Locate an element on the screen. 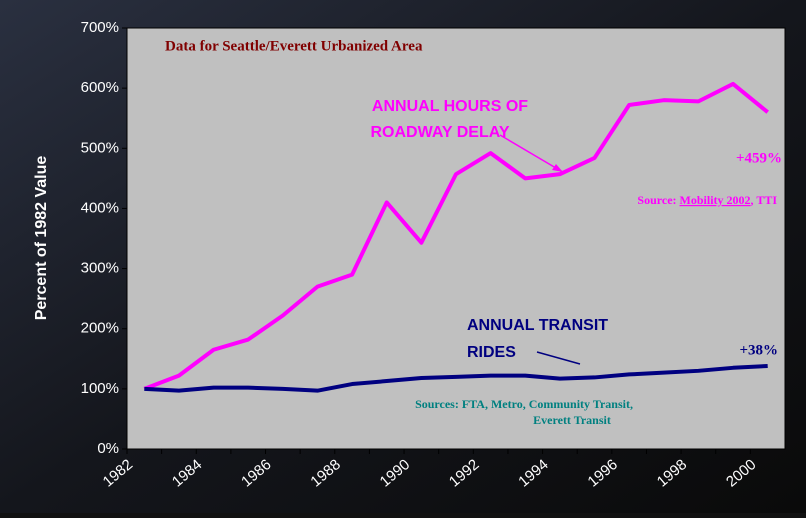 The width and height of the screenshot is (806, 518). annotation: ROADWAY DELAY is located at coordinates (440, 132).